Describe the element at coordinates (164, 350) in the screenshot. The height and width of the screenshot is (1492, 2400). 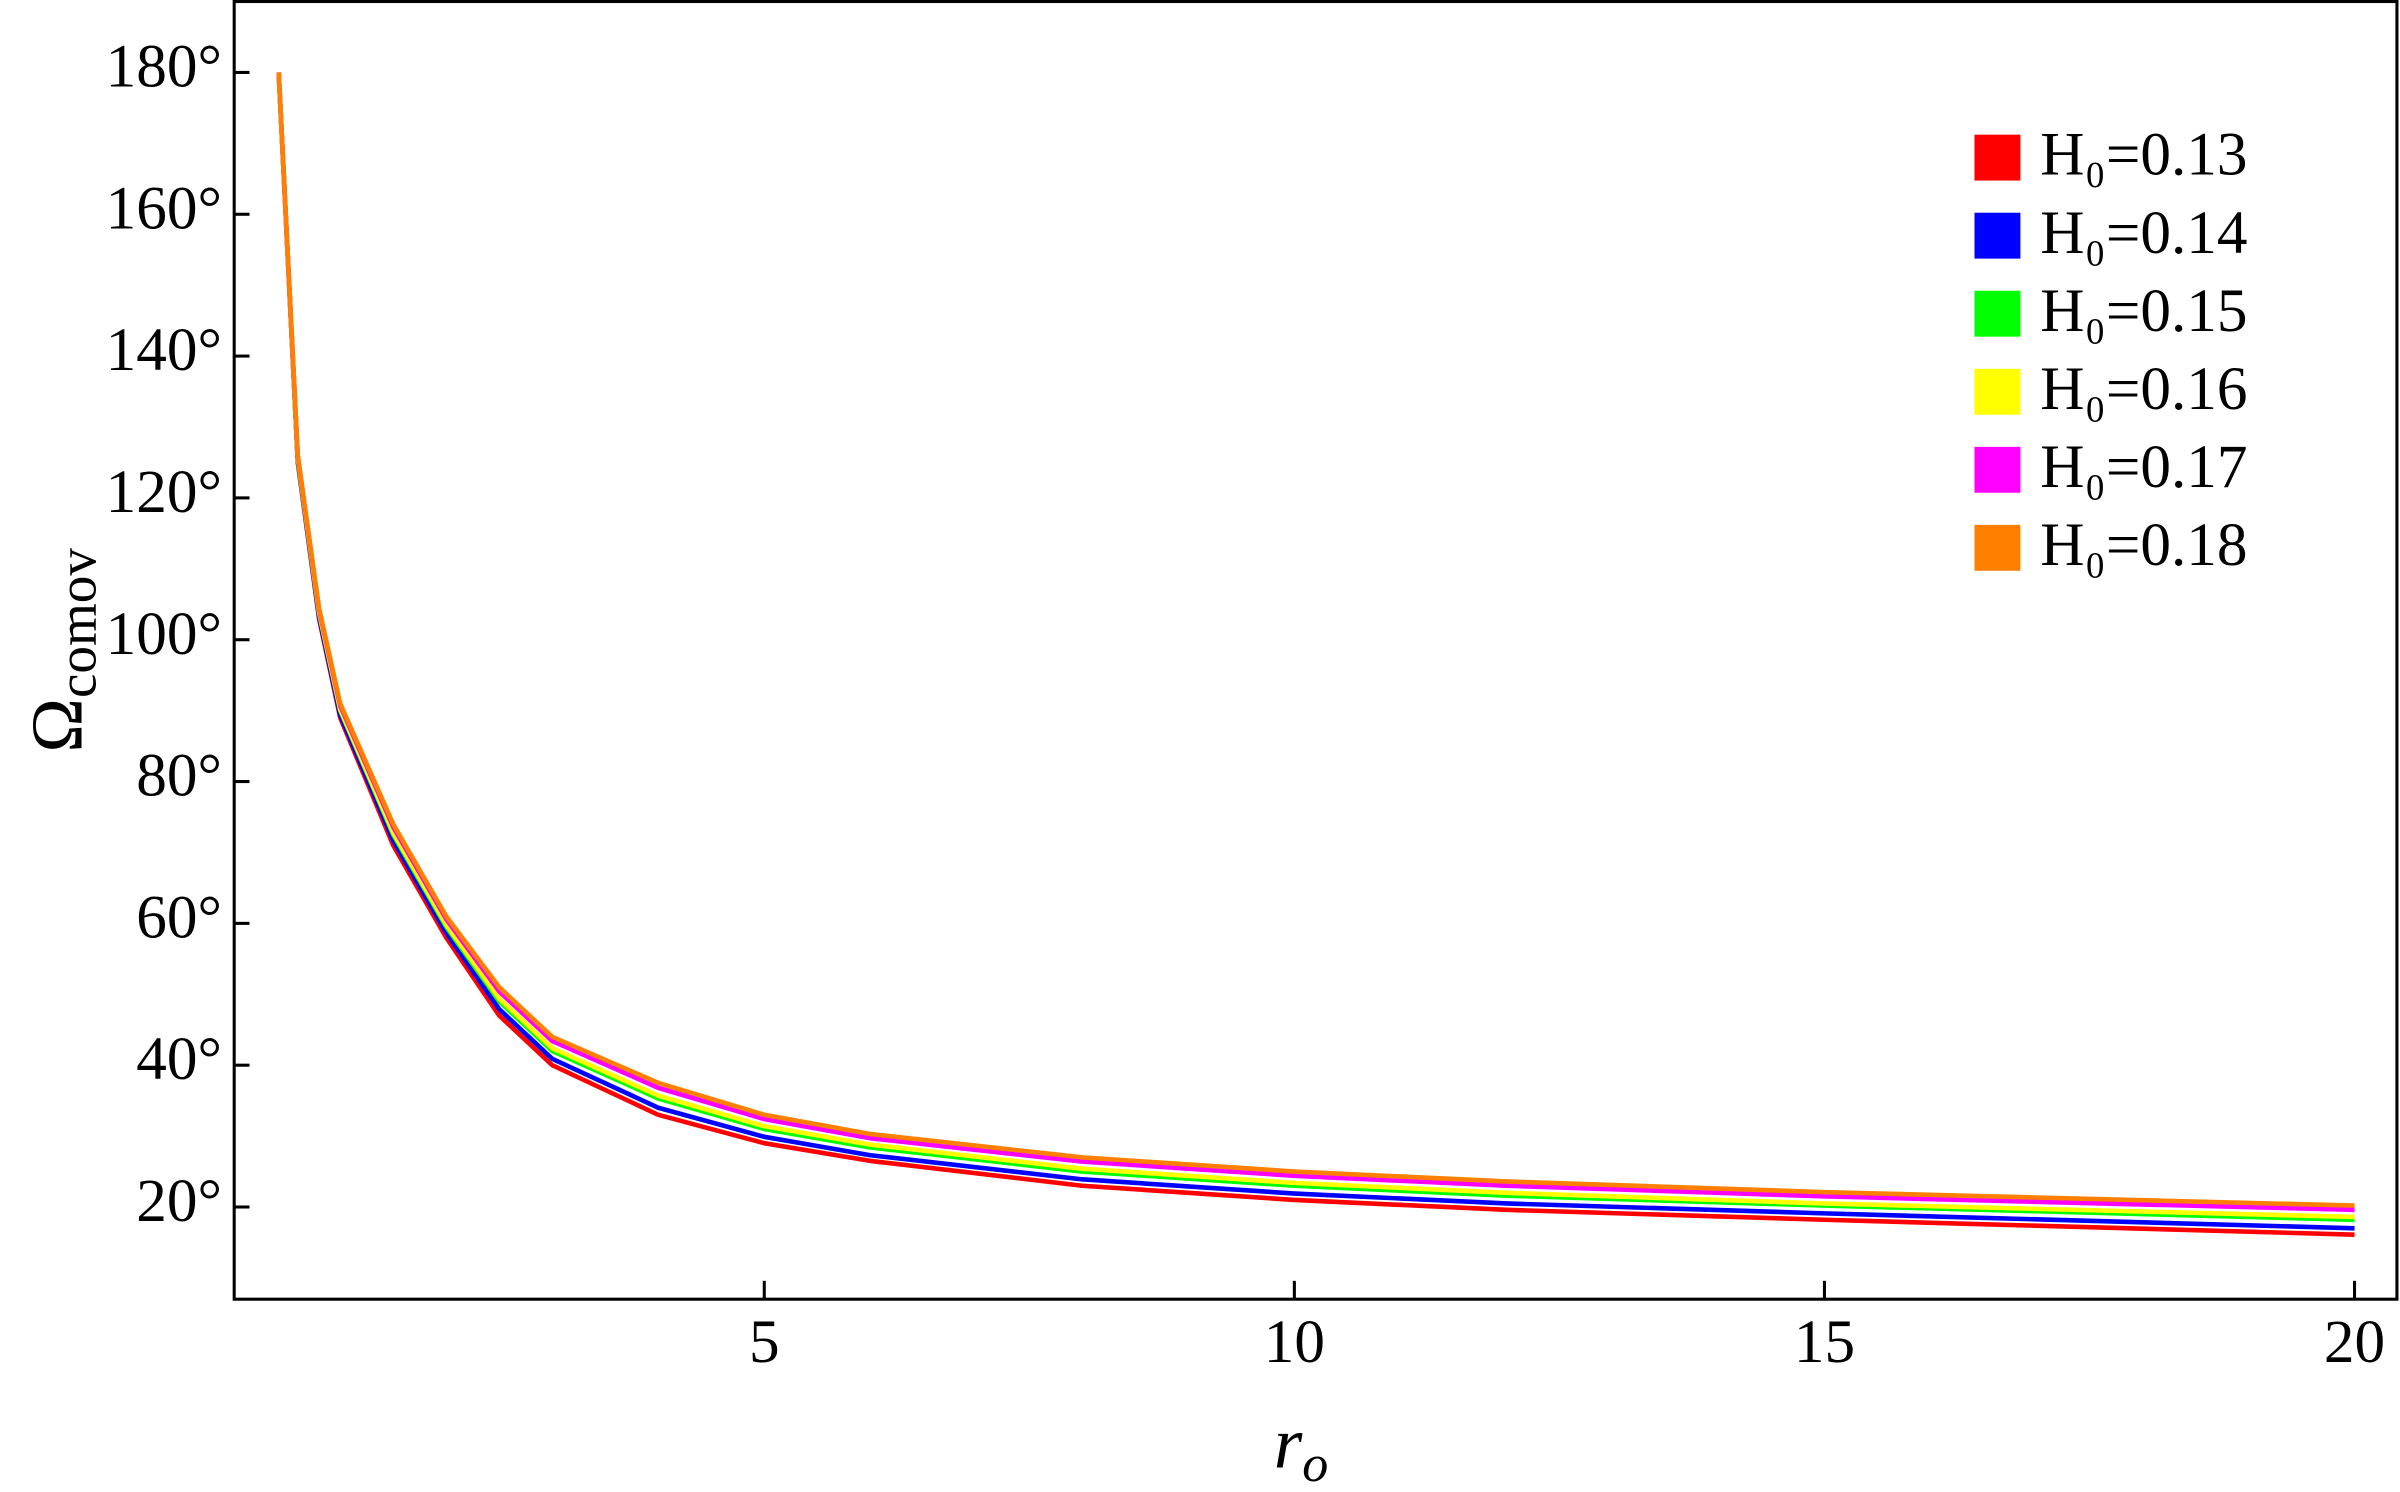
I see `y-tick-label: 140°` at that location.